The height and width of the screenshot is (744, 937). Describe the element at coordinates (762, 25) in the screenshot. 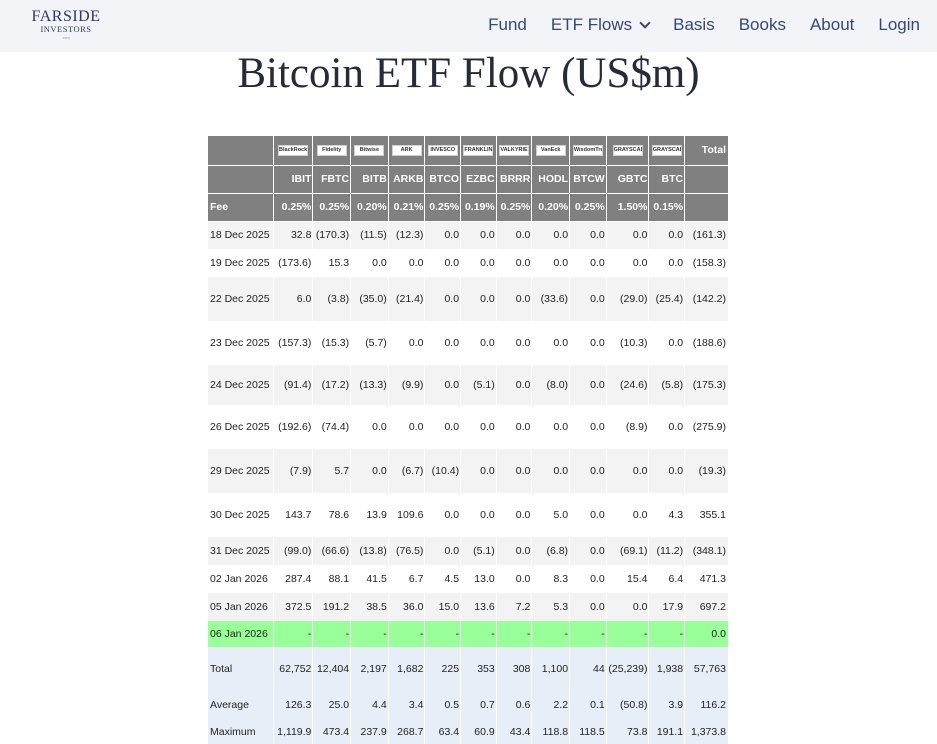

I see `nav-item-books: Books` at that location.